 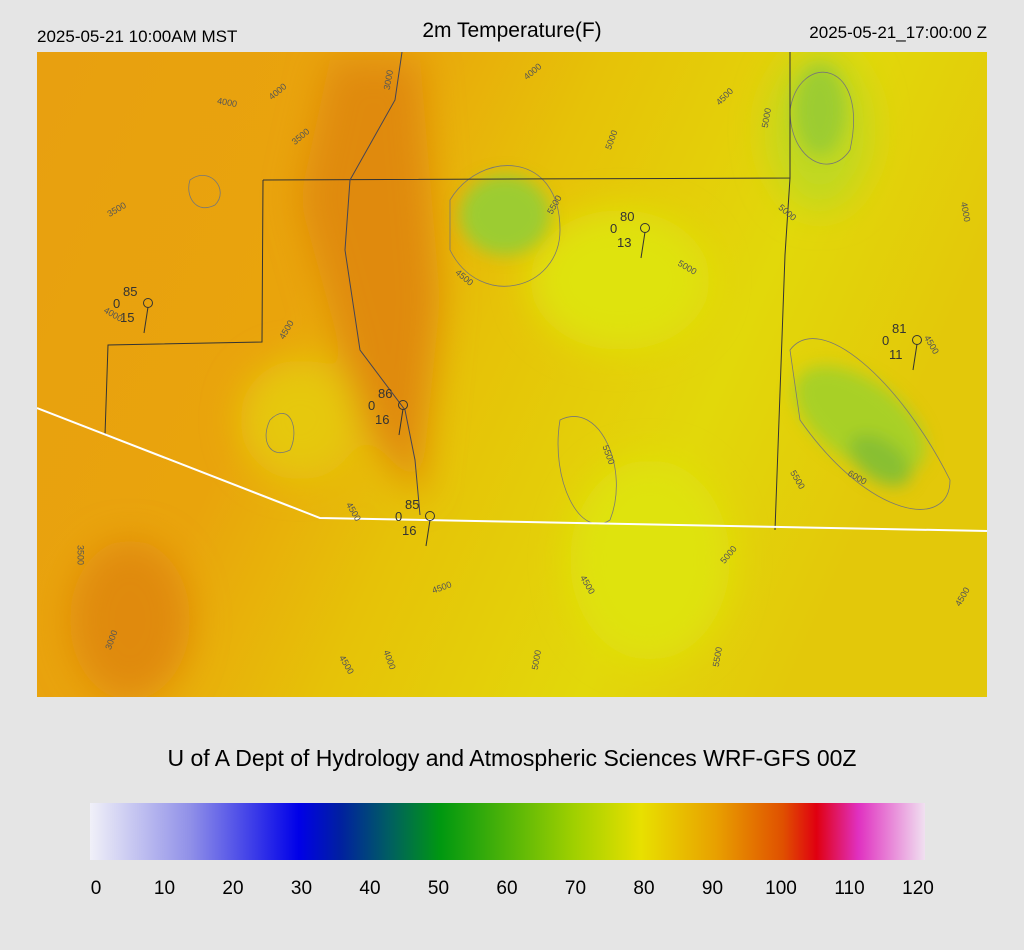 What do you see at coordinates (918, 888) in the screenshot?
I see `colorbar-tick-label: 120` at bounding box center [918, 888].